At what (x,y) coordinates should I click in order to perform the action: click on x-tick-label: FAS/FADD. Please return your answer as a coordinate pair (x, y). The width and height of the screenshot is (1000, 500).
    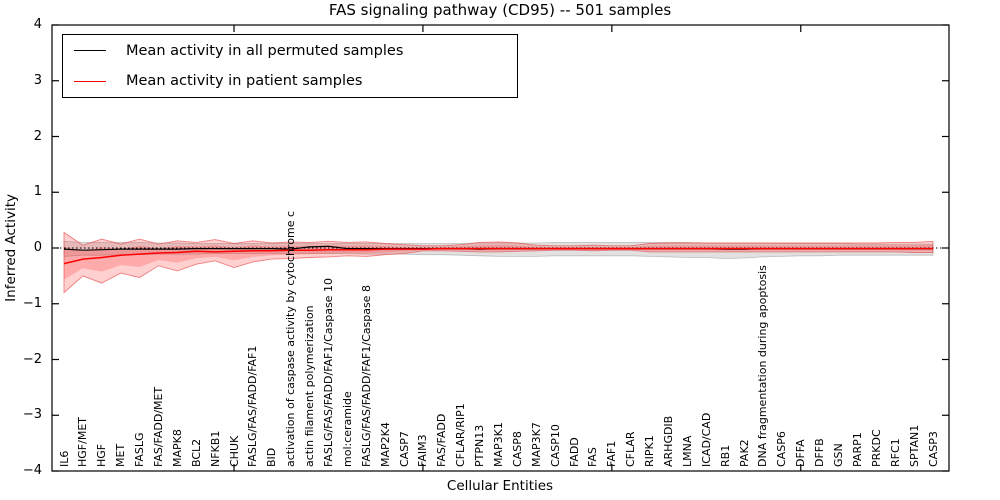
    Looking at the image, I should click on (442, 440).